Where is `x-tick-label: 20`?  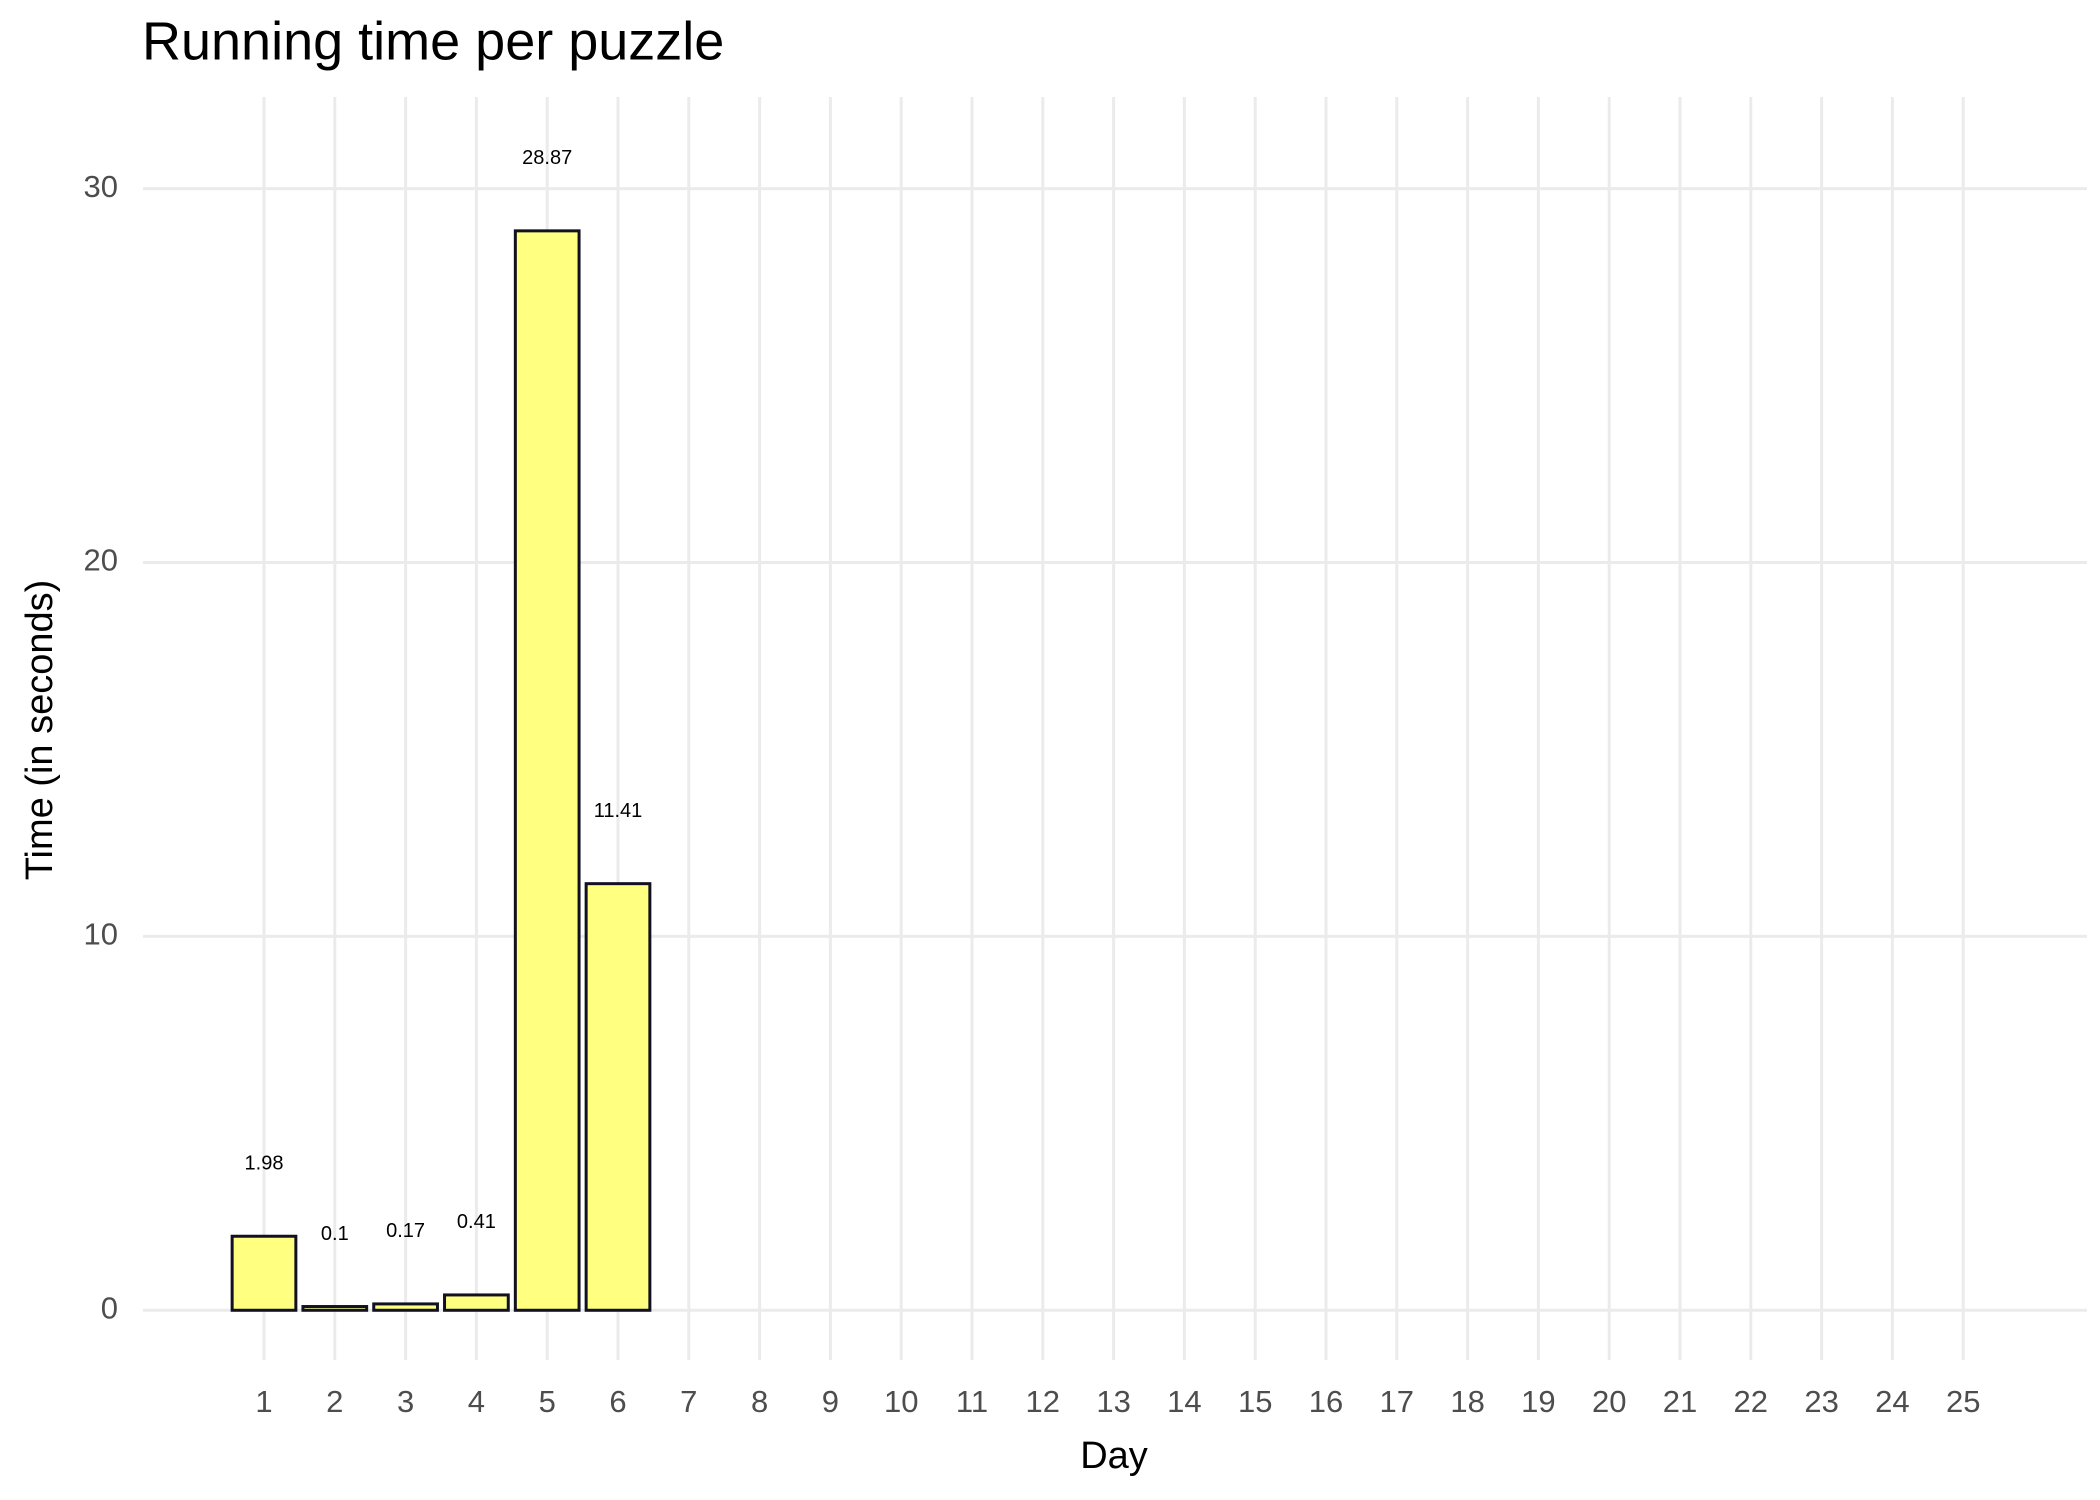 x-tick-label: 20 is located at coordinates (1609, 1401).